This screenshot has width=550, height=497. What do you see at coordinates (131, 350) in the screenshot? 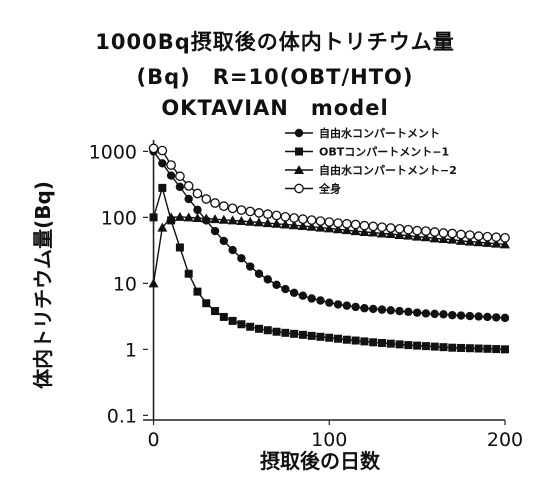
I see `y-tick-label: 1` at bounding box center [131, 350].